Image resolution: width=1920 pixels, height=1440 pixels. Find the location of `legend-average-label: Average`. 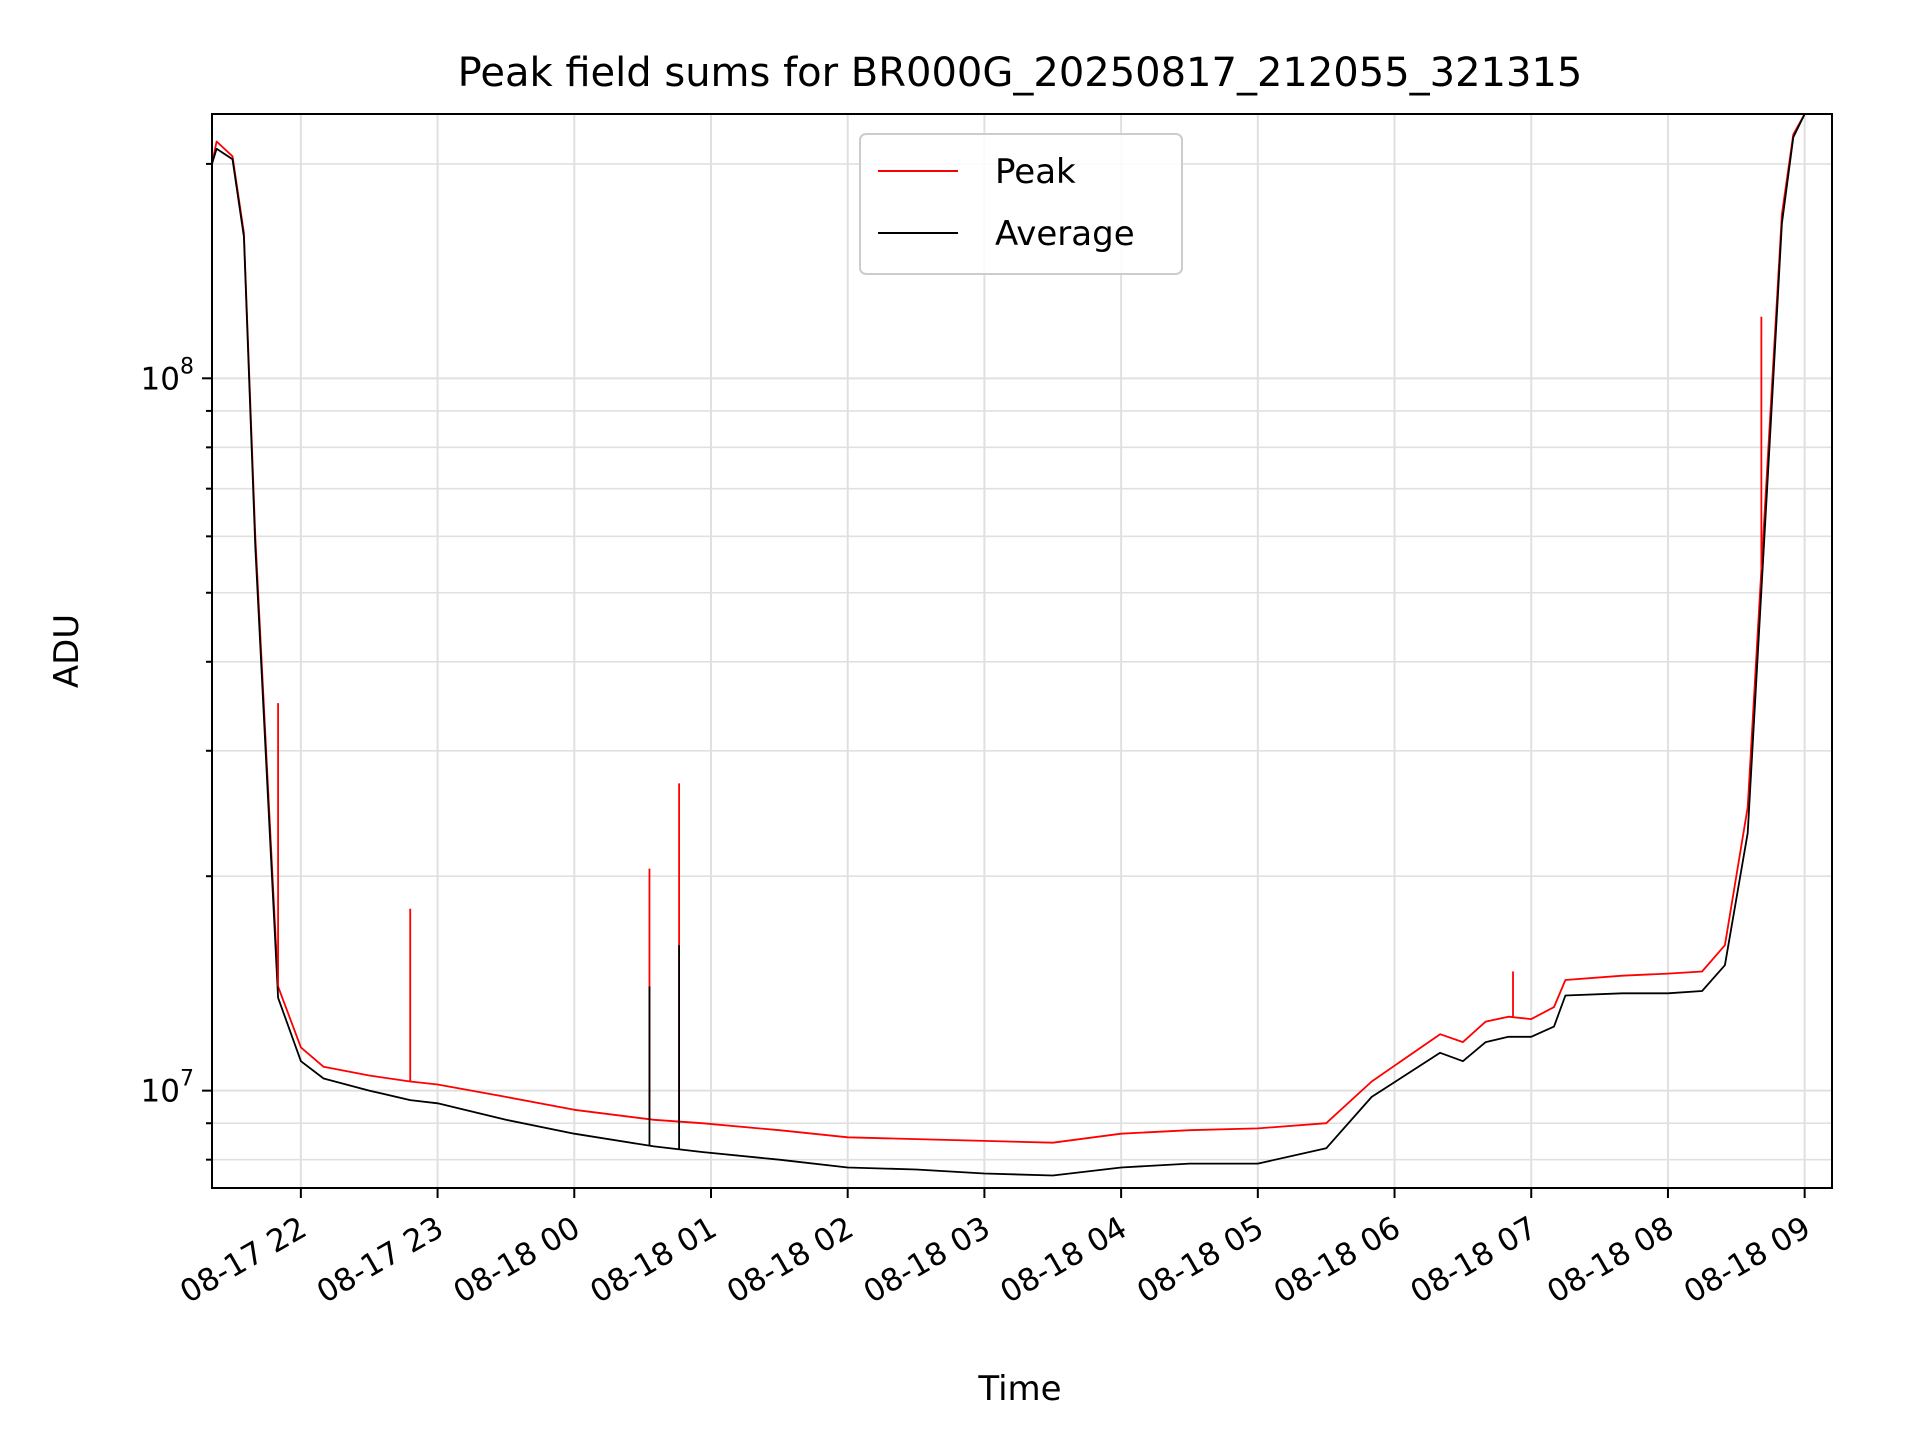

legend-average-label: Average is located at coordinates (1065, 234).